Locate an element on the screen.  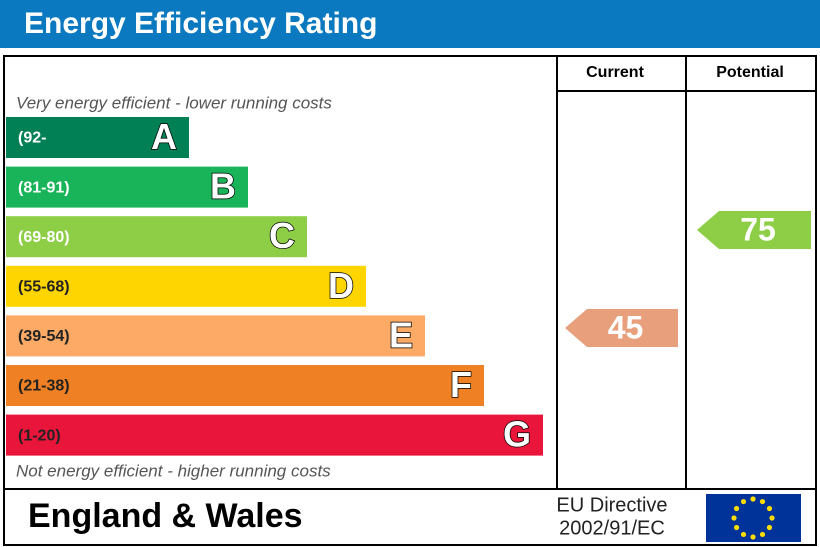
band-letter: D is located at coordinates (341, 285).